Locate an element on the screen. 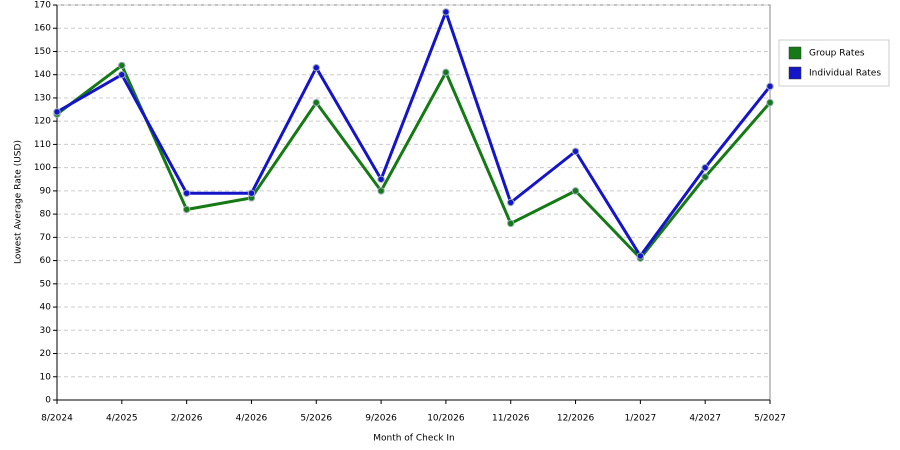  x-tick-label: 9/2026 is located at coordinates (381, 419).